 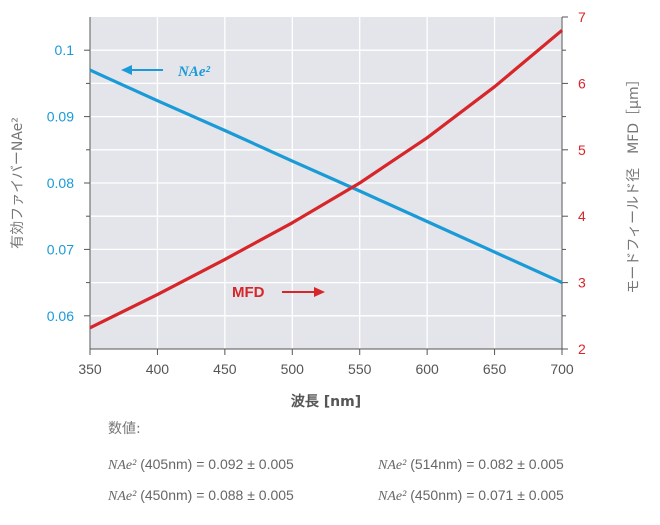 What do you see at coordinates (60, 117) in the screenshot?
I see `y-left-tick-label: 0.09` at bounding box center [60, 117].